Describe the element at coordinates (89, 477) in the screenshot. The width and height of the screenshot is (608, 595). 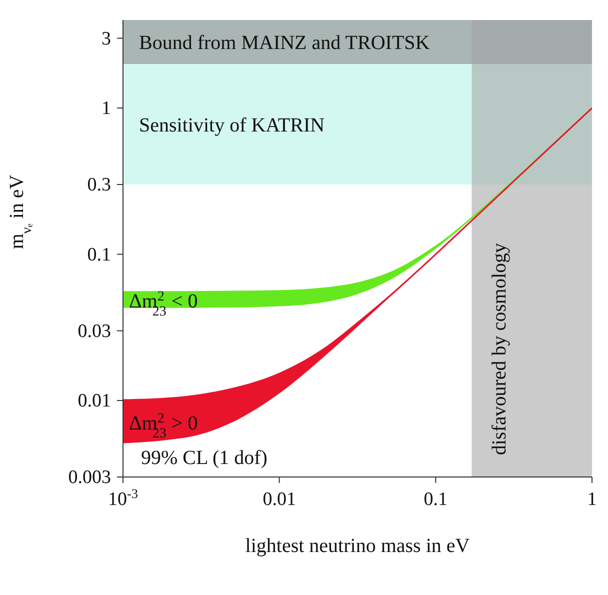
I see `y-tick-label: 0.003` at that location.